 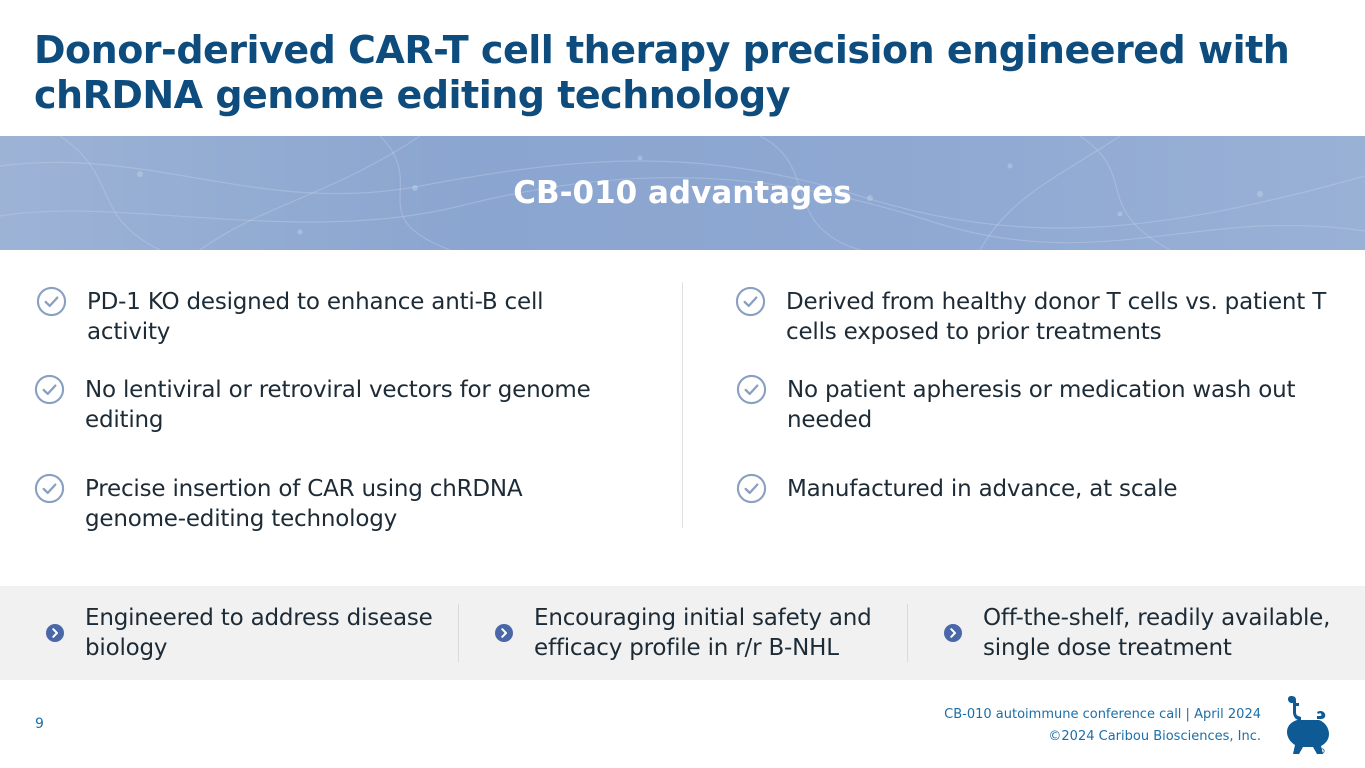 What do you see at coordinates (982, 489) in the screenshot?
I see `advantage-text: Manufactured in advance, at scale` at bounding box center [982, 489].